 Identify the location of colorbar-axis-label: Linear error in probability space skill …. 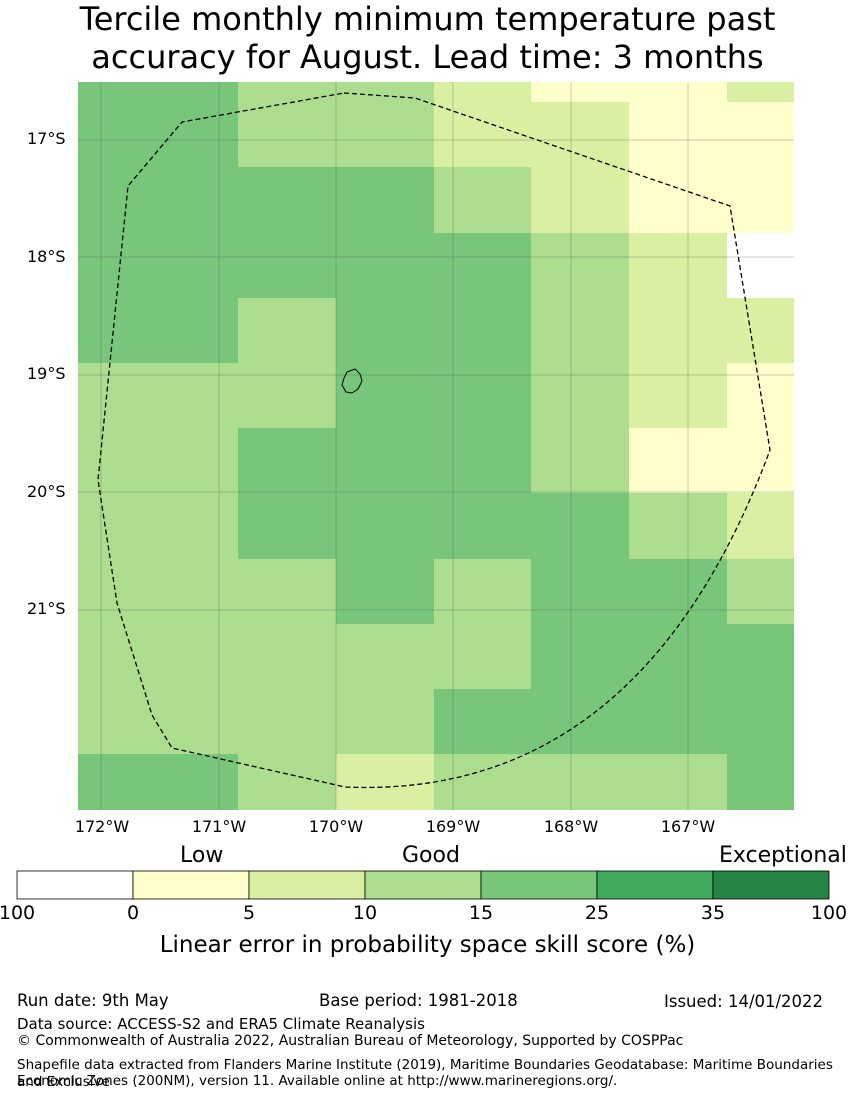
(427, 945).